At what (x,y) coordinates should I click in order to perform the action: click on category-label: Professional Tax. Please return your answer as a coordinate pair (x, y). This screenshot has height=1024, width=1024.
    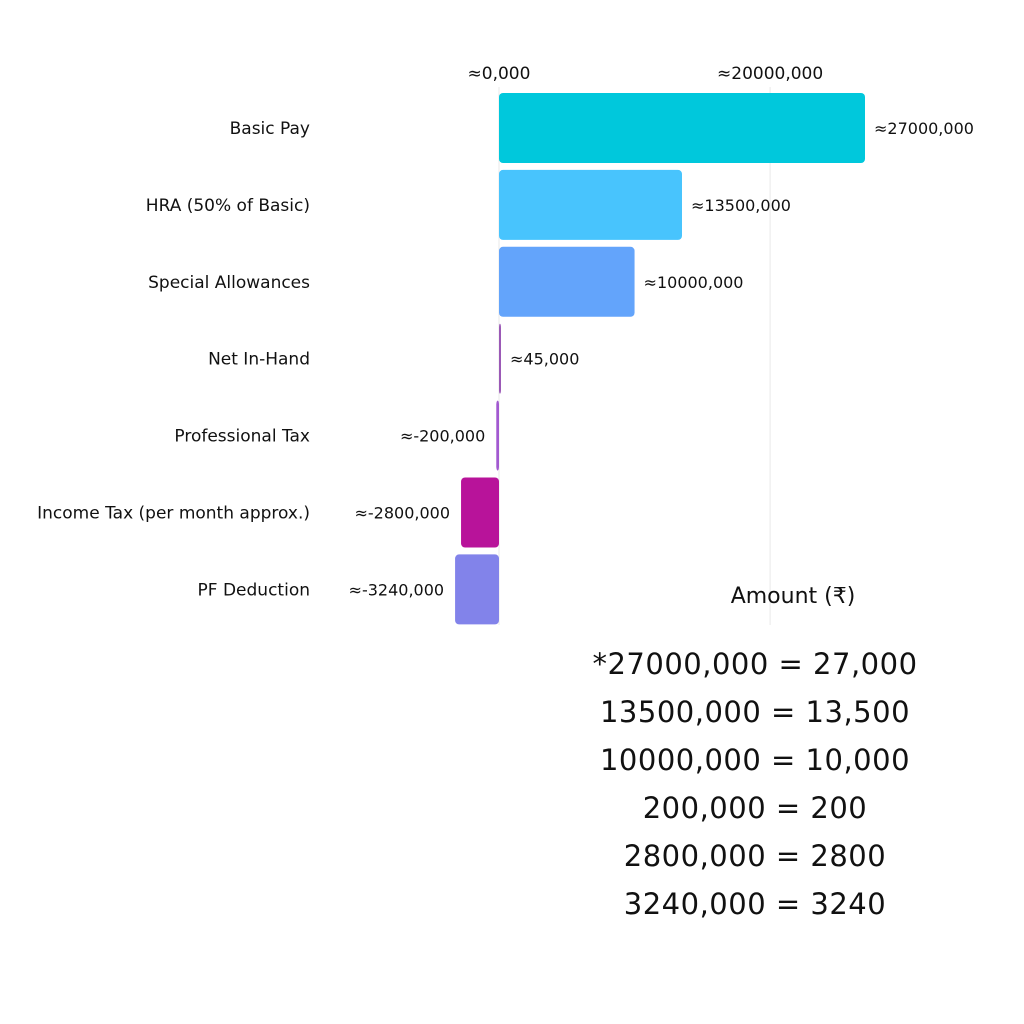
    Looking at the image, I should click on (242, 437).